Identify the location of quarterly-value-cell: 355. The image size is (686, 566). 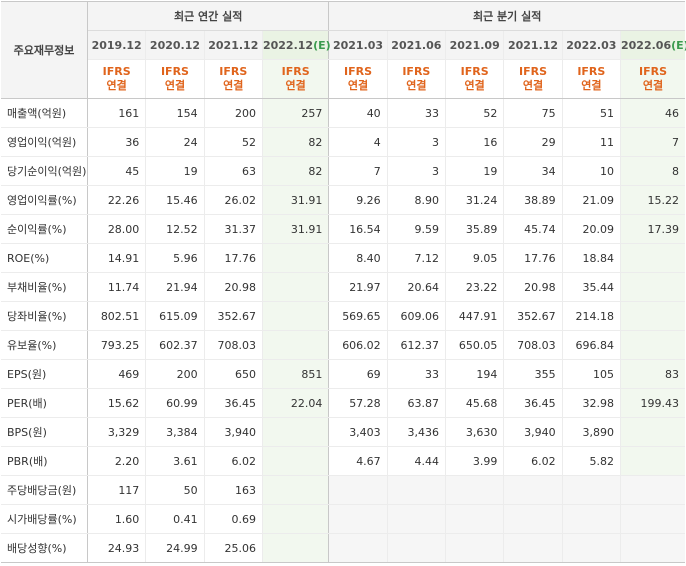
(533, 374).